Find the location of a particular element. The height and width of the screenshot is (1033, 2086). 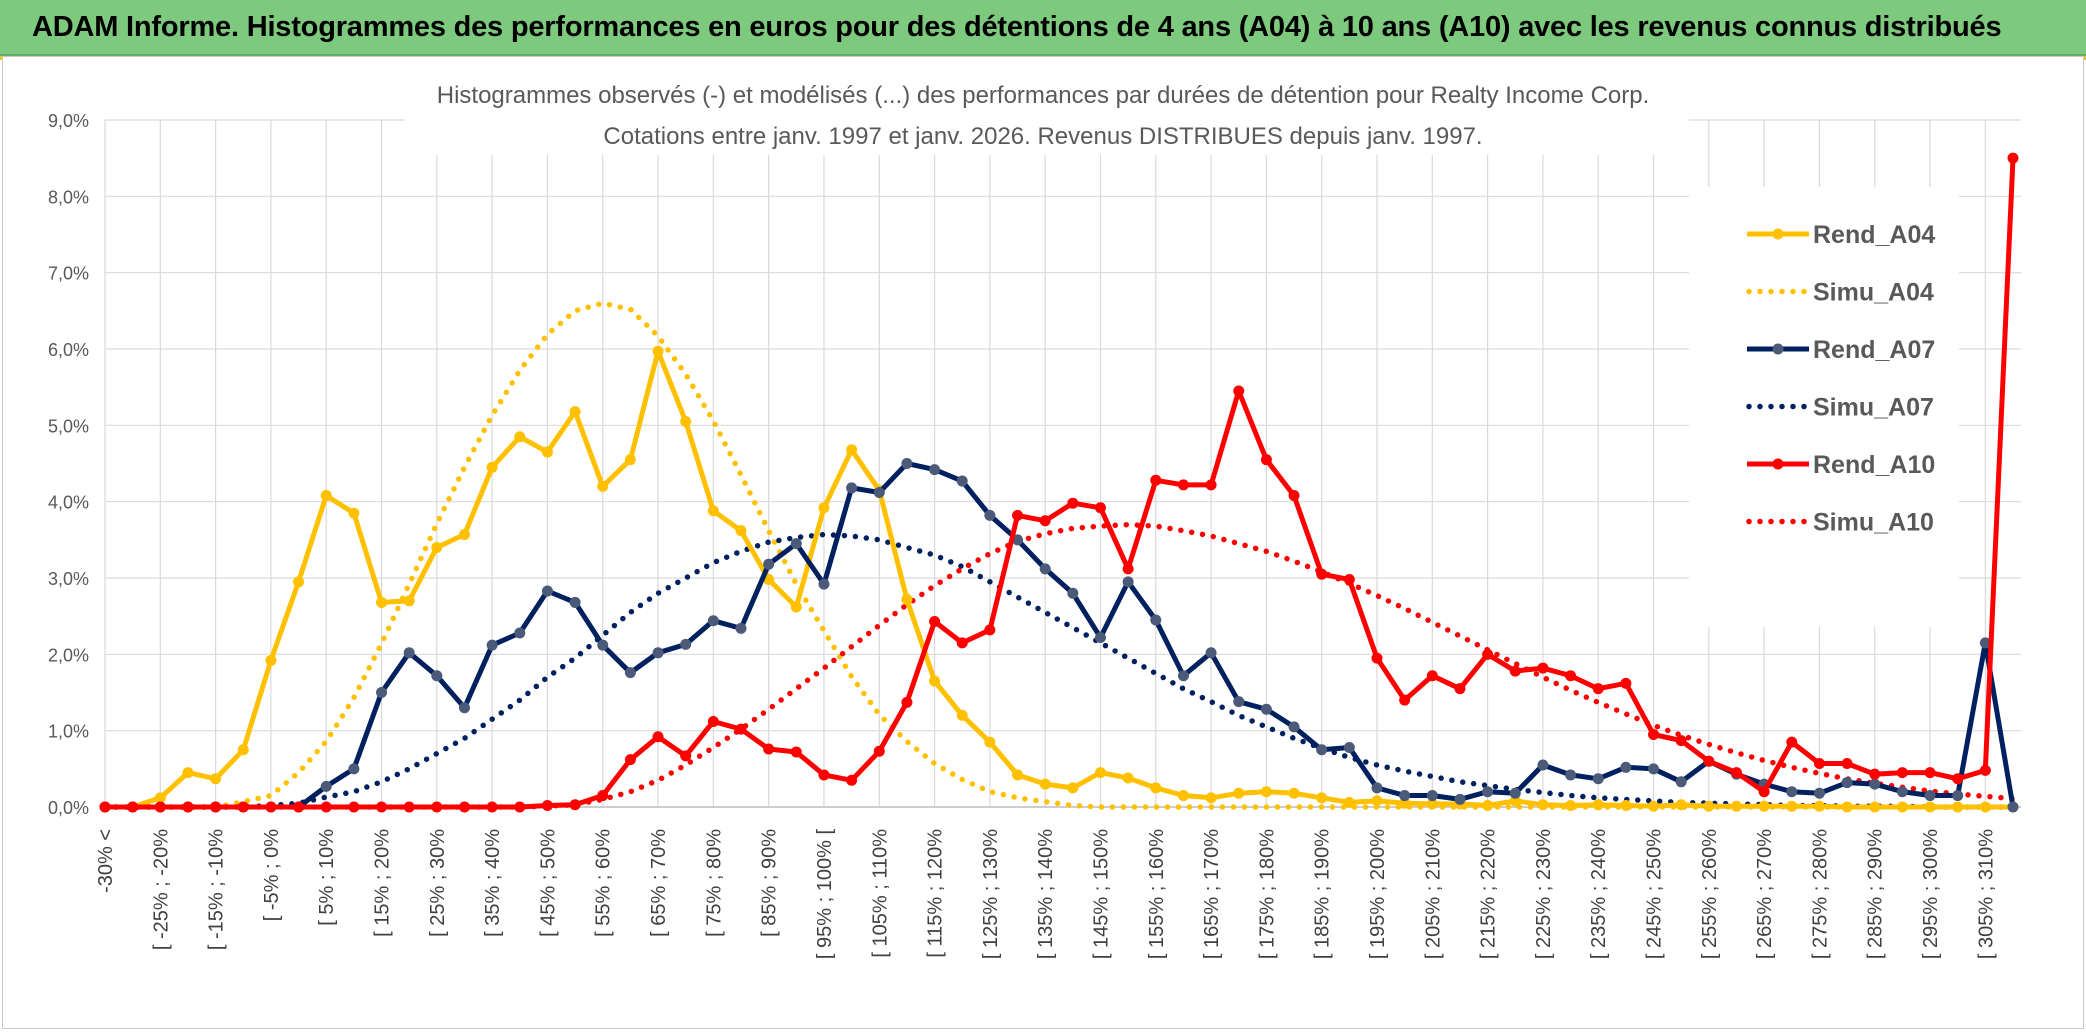

y-tick-label: 4,0% is located at coordinates (68, 503).